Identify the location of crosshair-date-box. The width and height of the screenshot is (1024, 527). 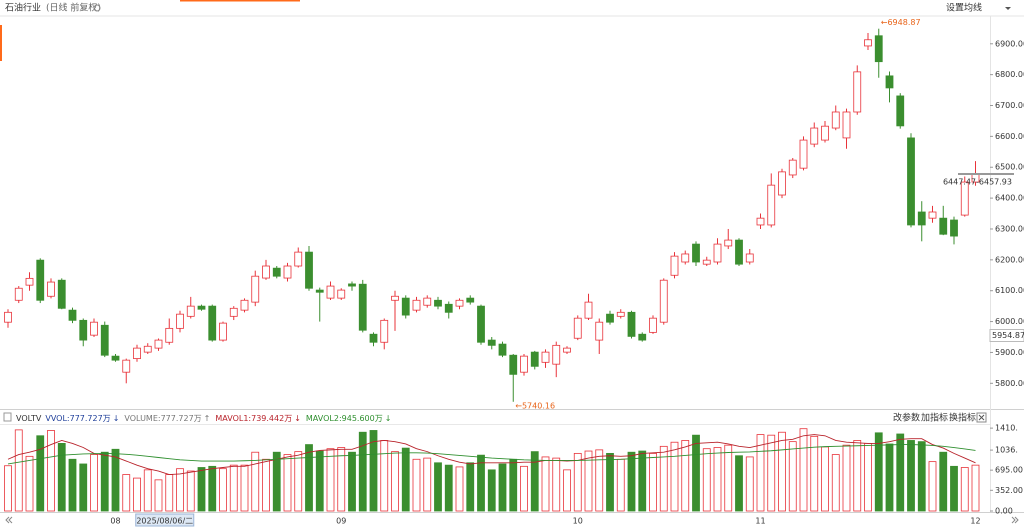
(165, 520).